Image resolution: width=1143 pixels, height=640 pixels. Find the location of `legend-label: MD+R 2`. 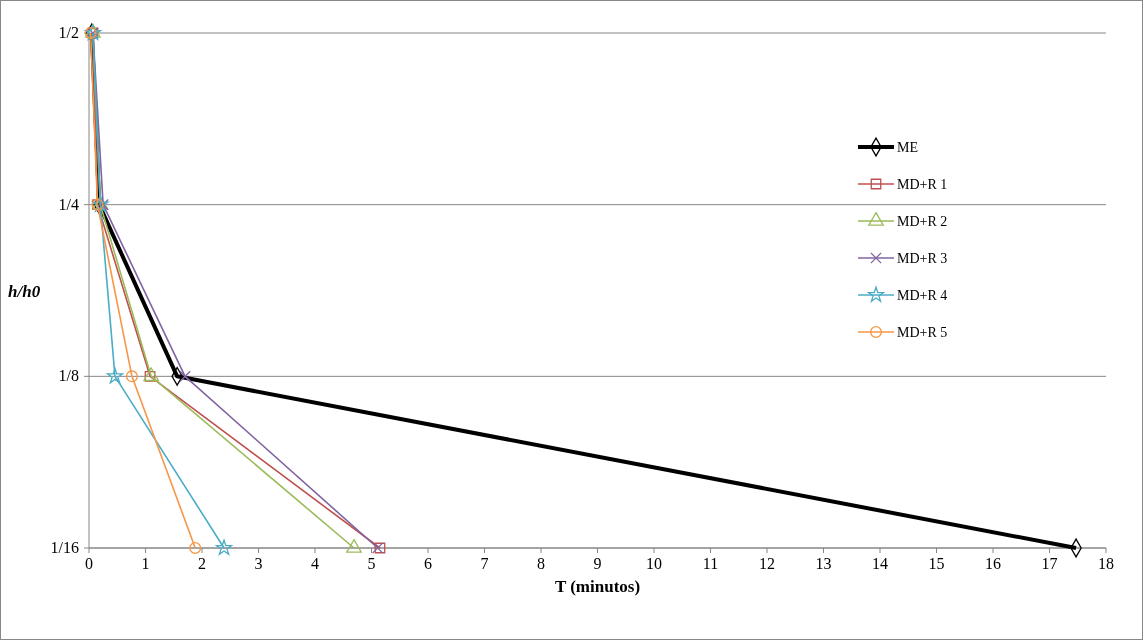

legend-label: MD+R 2 is located at coordinates (922, 221).